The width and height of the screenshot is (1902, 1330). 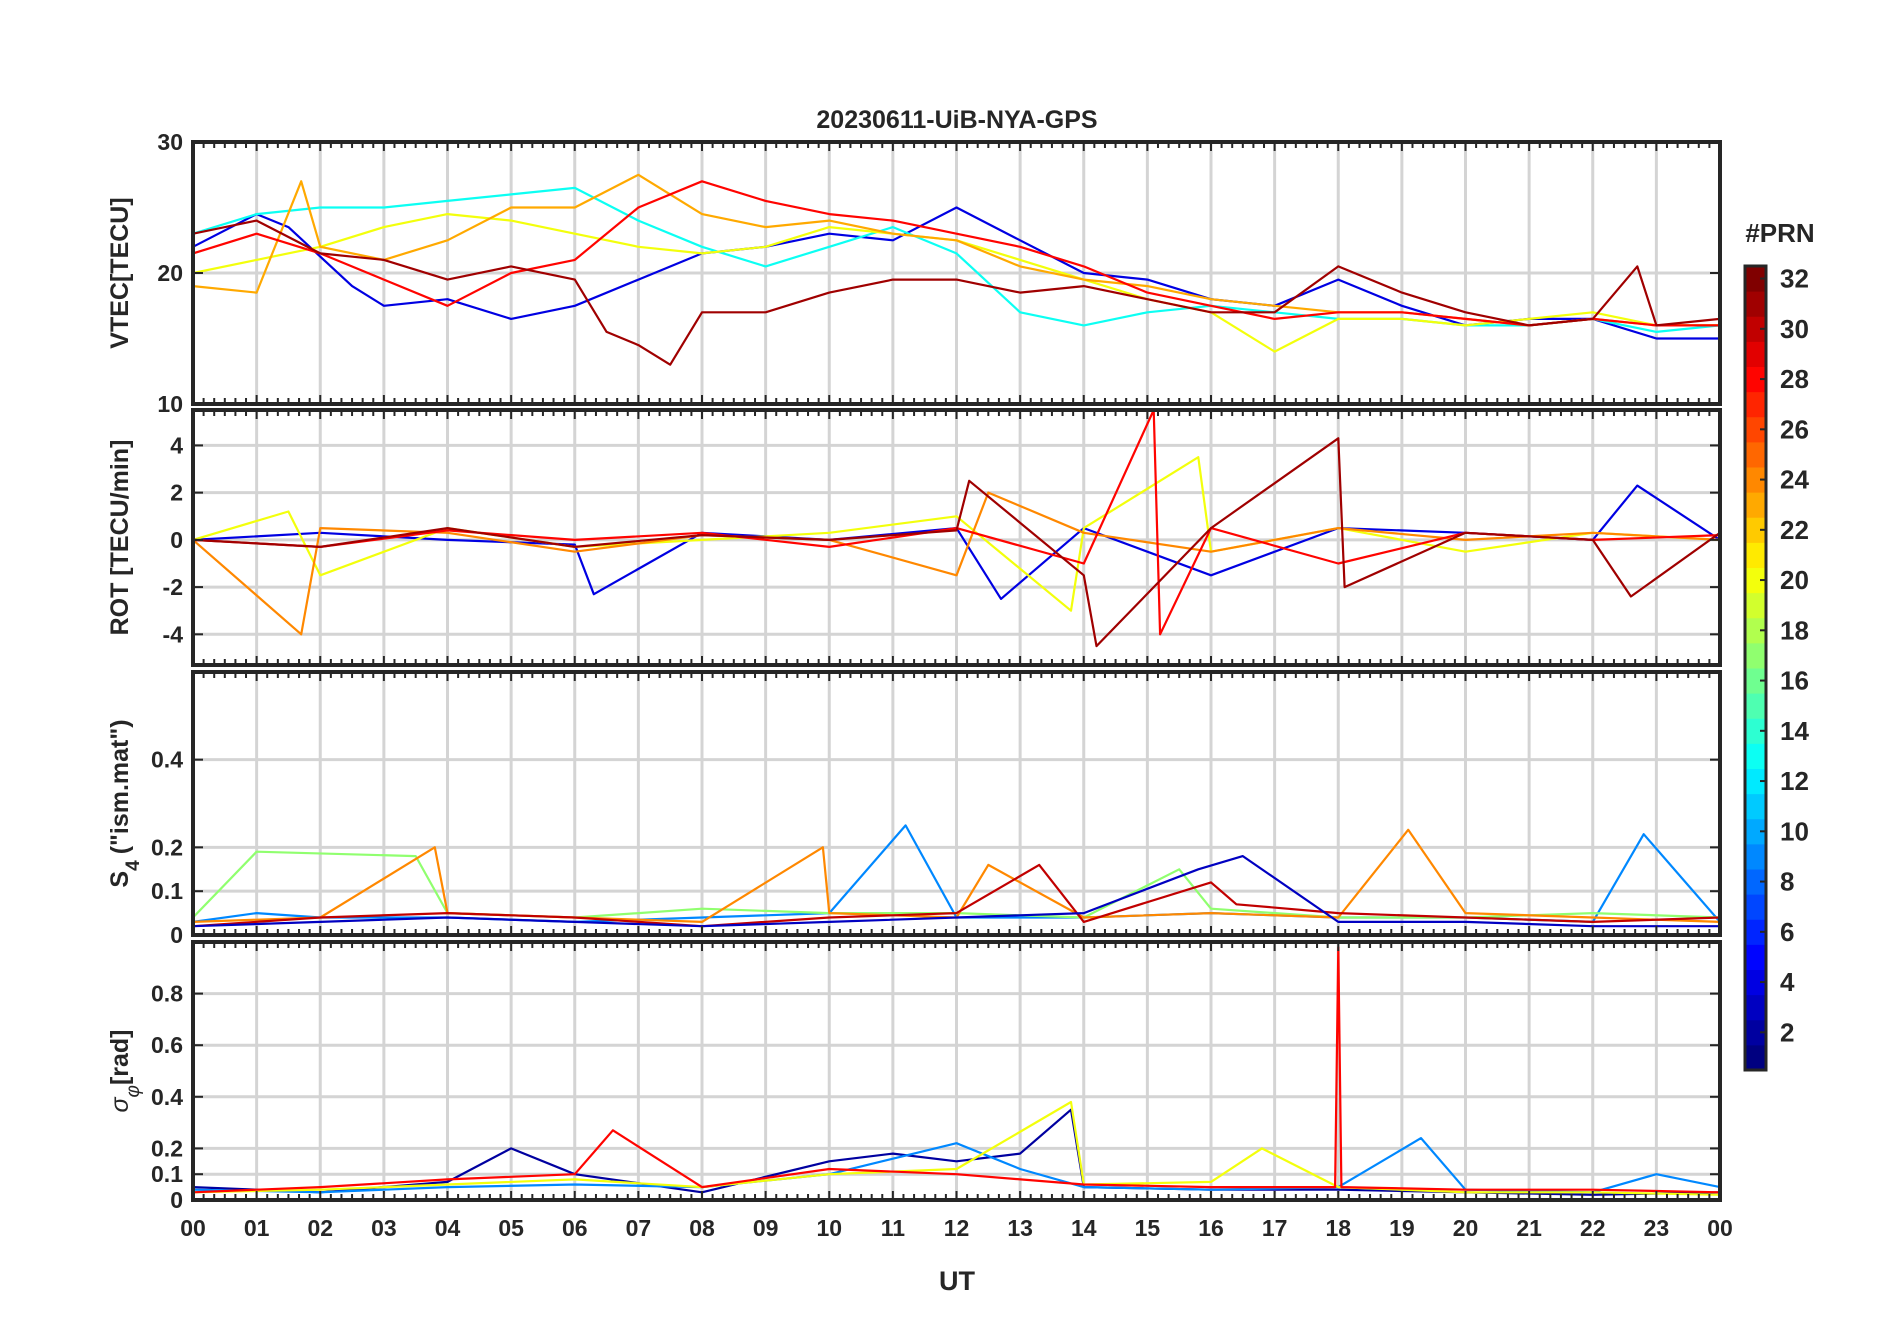 I want to click on colorbar-tick-label: 4, so click(x=1787, y=982).